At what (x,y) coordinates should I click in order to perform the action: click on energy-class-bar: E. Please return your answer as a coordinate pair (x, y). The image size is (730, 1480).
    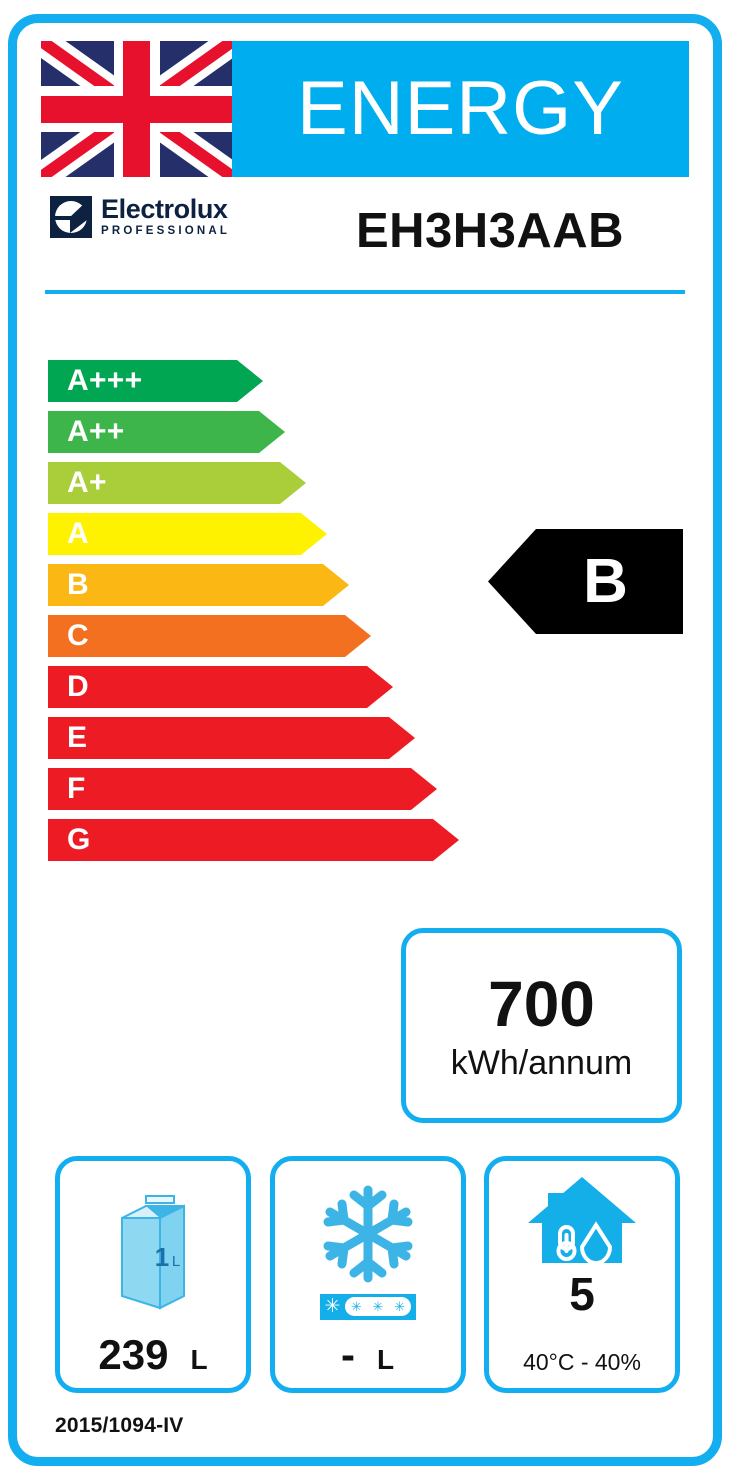
    Looking at the image, I should click on (248, 738).